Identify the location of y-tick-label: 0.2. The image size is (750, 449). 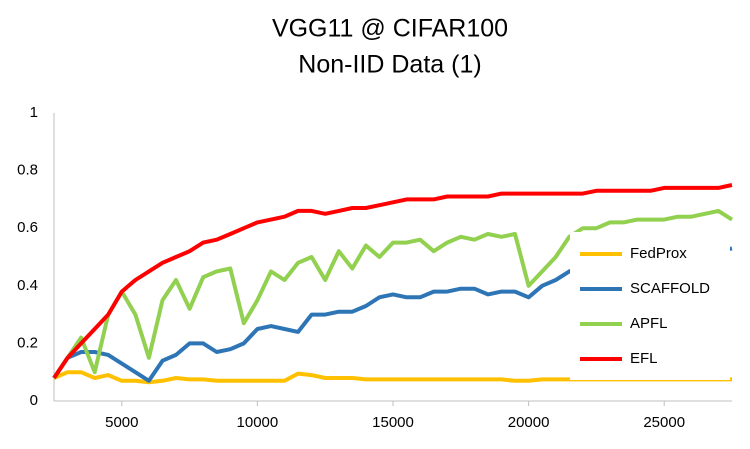
(27, 342).